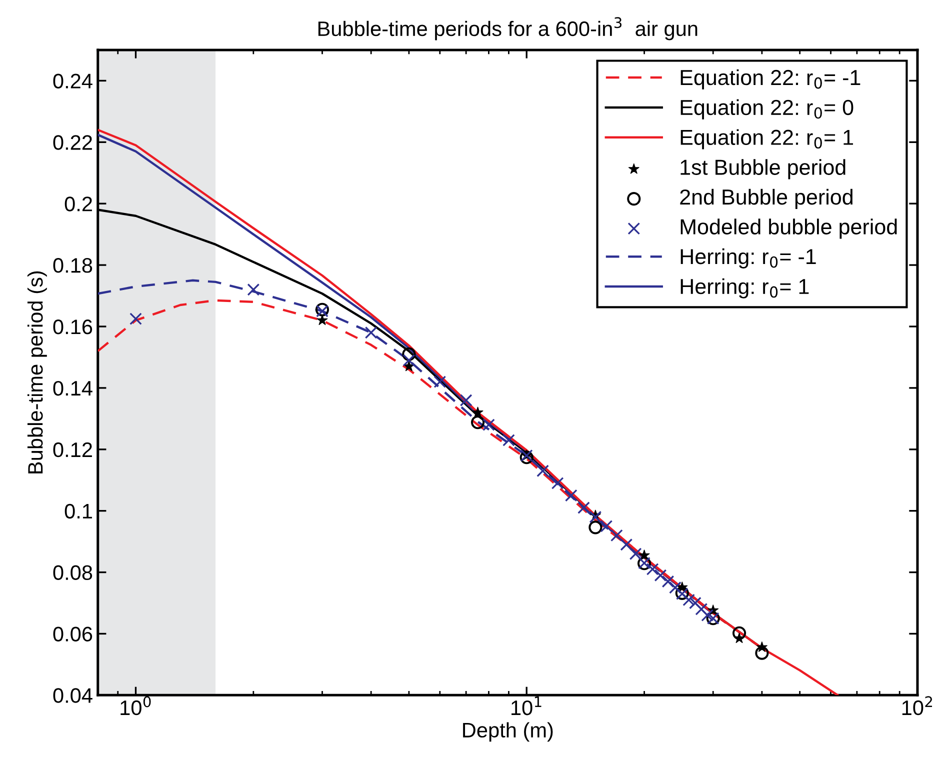  What do you see at coordinates (744, 288) in the screenshot?
I see `legend-label: Herring: r$_{0}$= 1` at bounding box center [744, 288].